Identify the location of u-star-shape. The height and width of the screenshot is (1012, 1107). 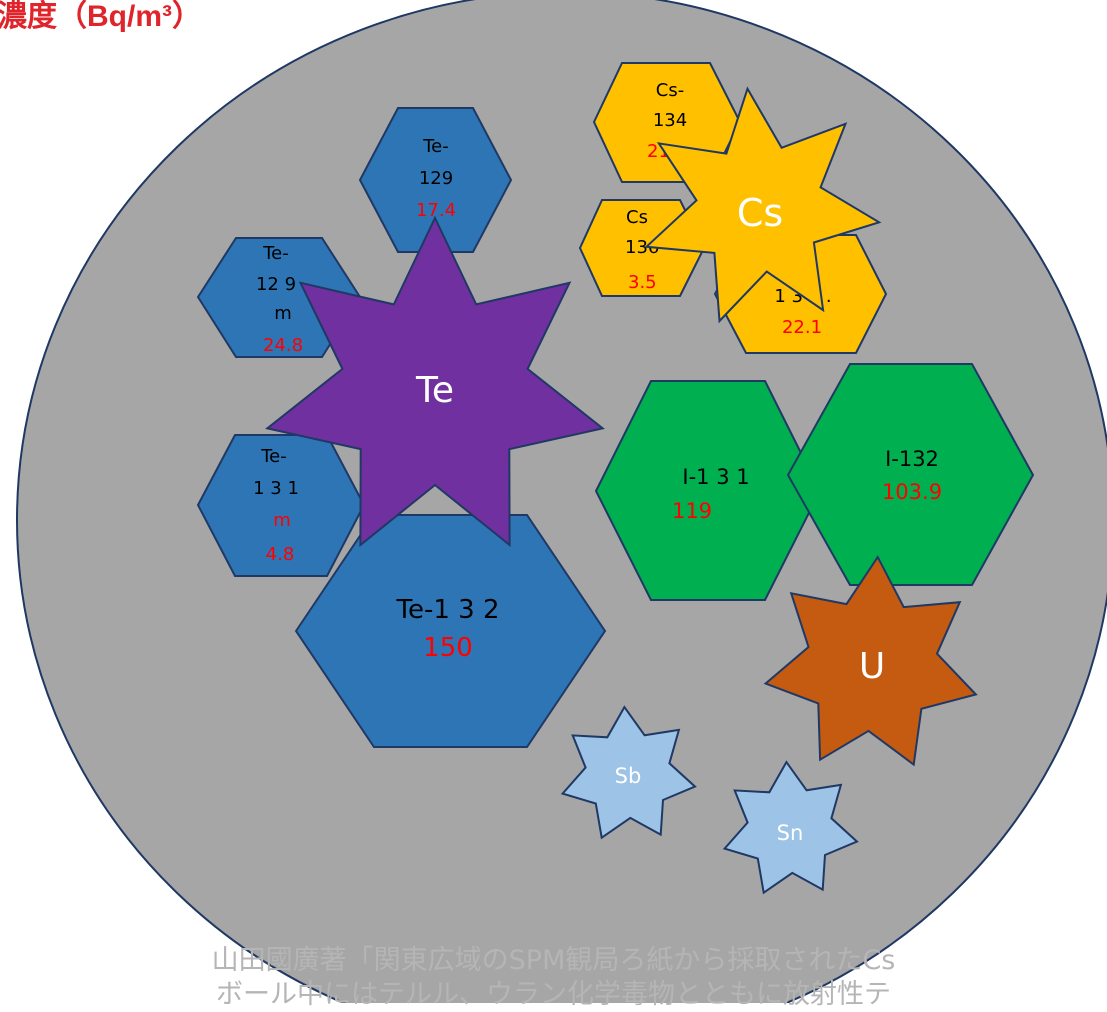
(870, 661).